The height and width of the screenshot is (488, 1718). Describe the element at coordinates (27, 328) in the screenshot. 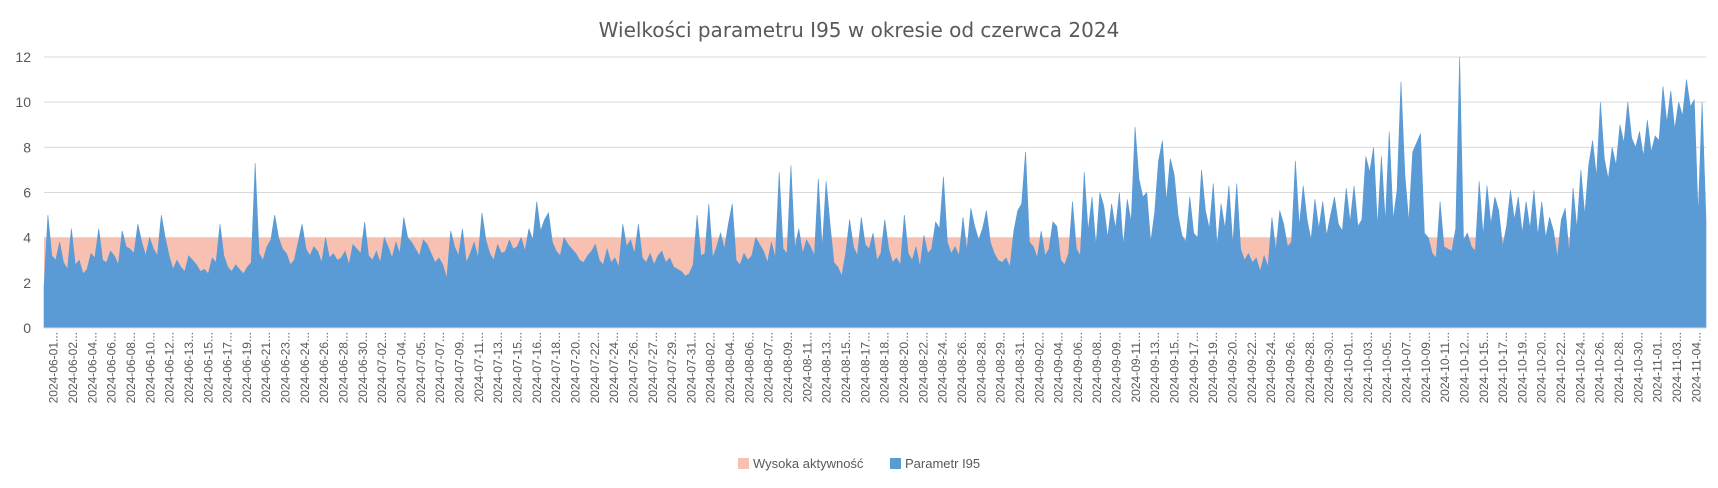

I see `y-tick-label: 0` at that location.